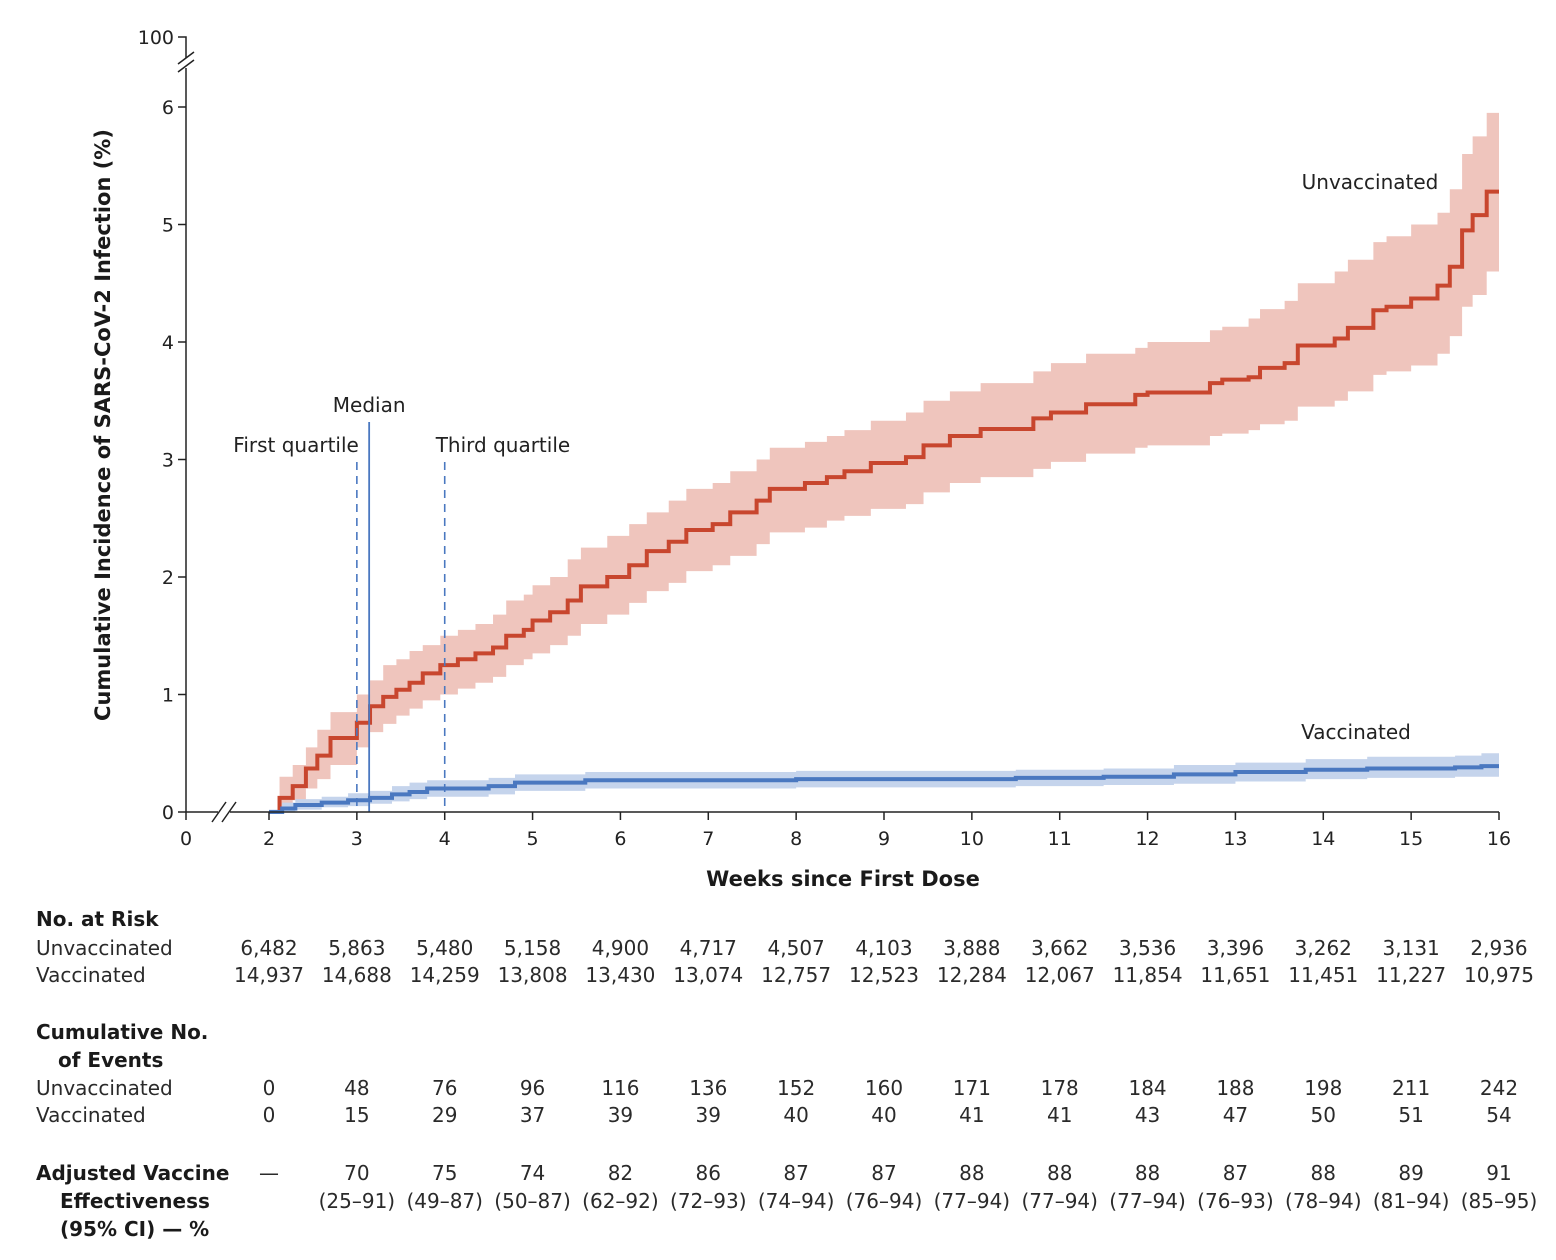 The image size is (1556, 1260). Describe the element at coordinates (620, 1173) in the screenshot. I see `effectiveness-value: 82` at that location.